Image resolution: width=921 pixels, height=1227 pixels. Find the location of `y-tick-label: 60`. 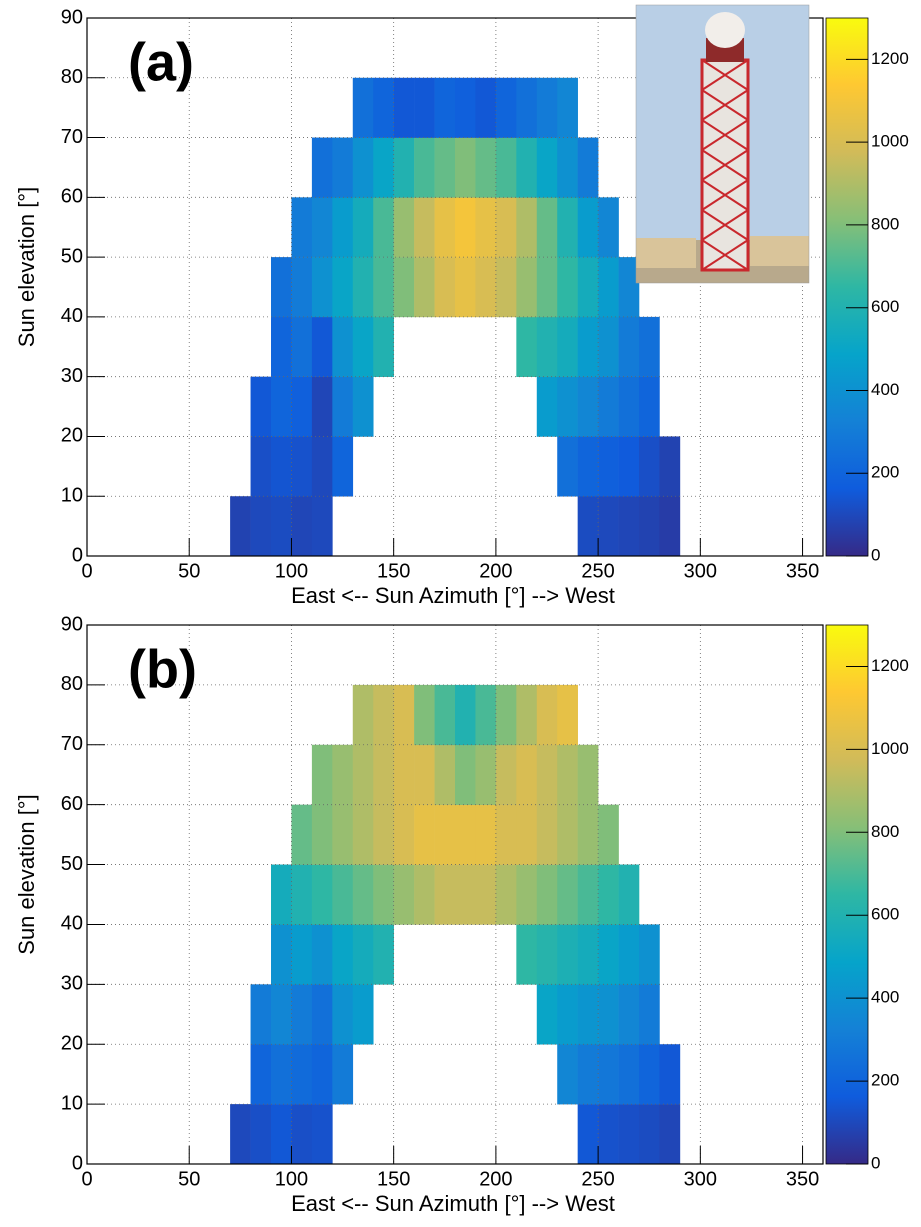

y-tick-label: 60 is located at coordinates (72, 804).